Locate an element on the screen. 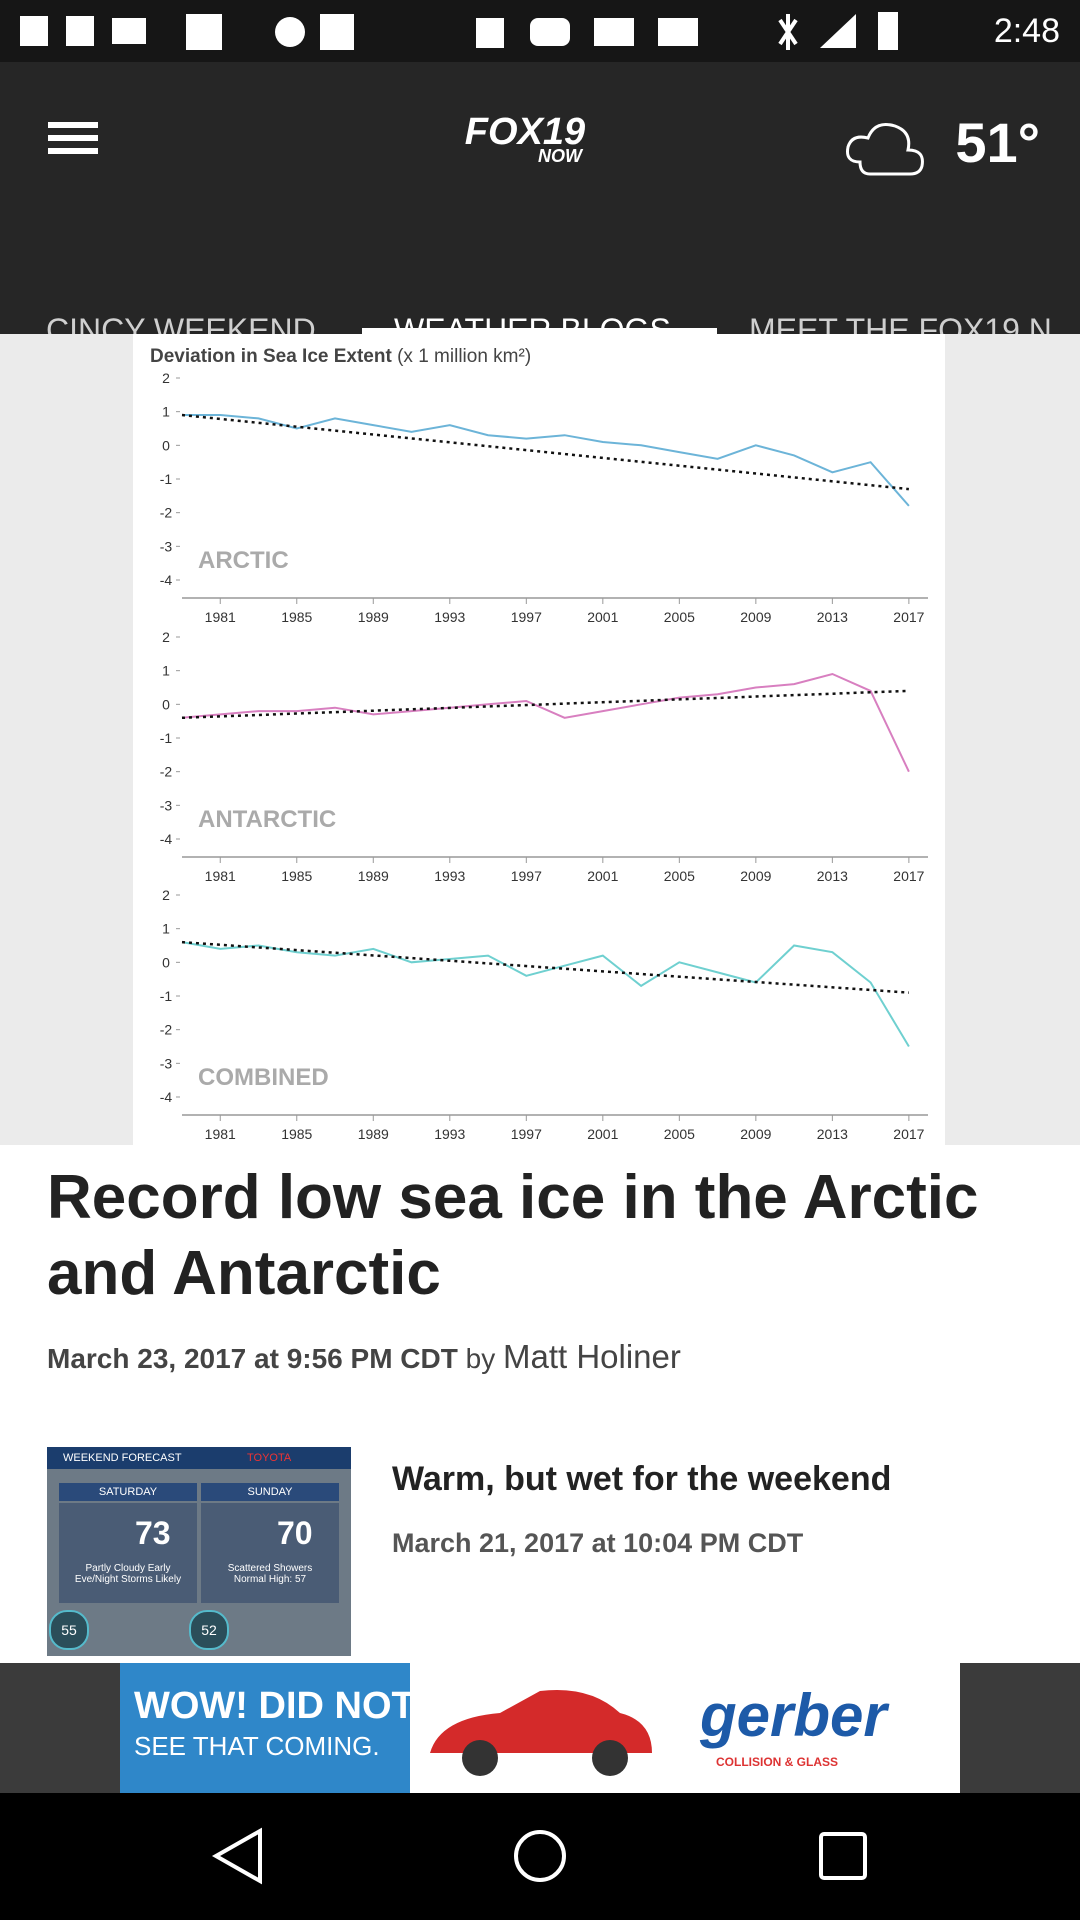 This screenshot has width=1080, height=1925. toolbar: FOX19 NOW 51° is located at coordinates (544, 143).